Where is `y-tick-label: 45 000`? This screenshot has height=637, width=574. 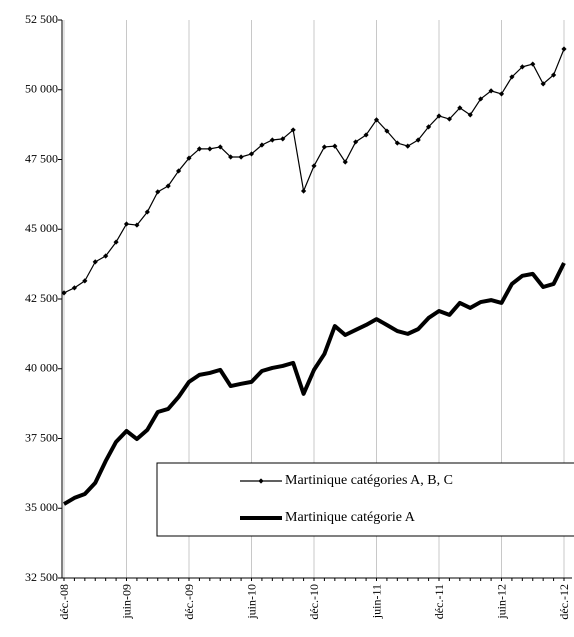 y-tick-label: 45 000 is located at coordinates (41, 228).